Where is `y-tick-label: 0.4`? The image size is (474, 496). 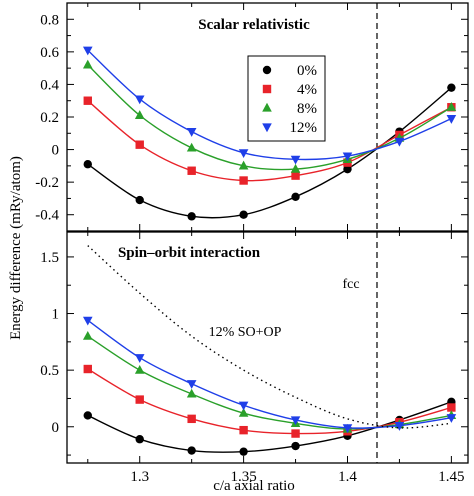 y-tick-label: 0.4 is located at coordinates (49, 85).